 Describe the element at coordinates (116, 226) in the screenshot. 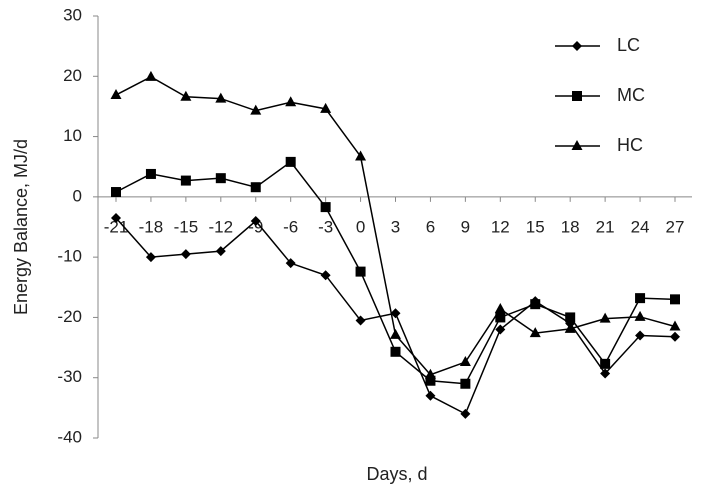

I see `x-tick-label: -21` at that location.